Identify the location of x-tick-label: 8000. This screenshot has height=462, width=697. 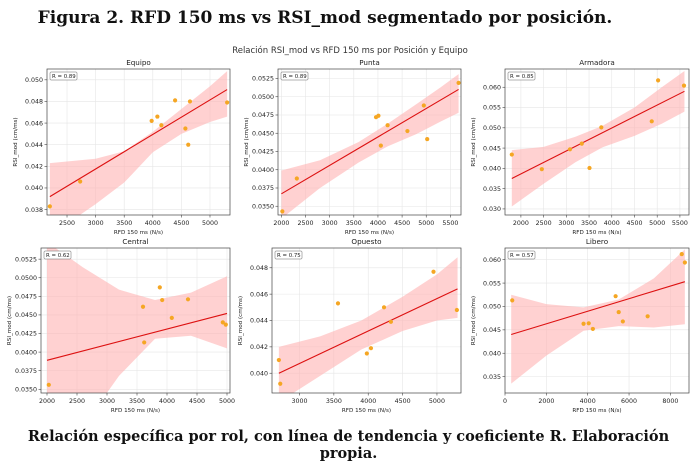
(670, 401).